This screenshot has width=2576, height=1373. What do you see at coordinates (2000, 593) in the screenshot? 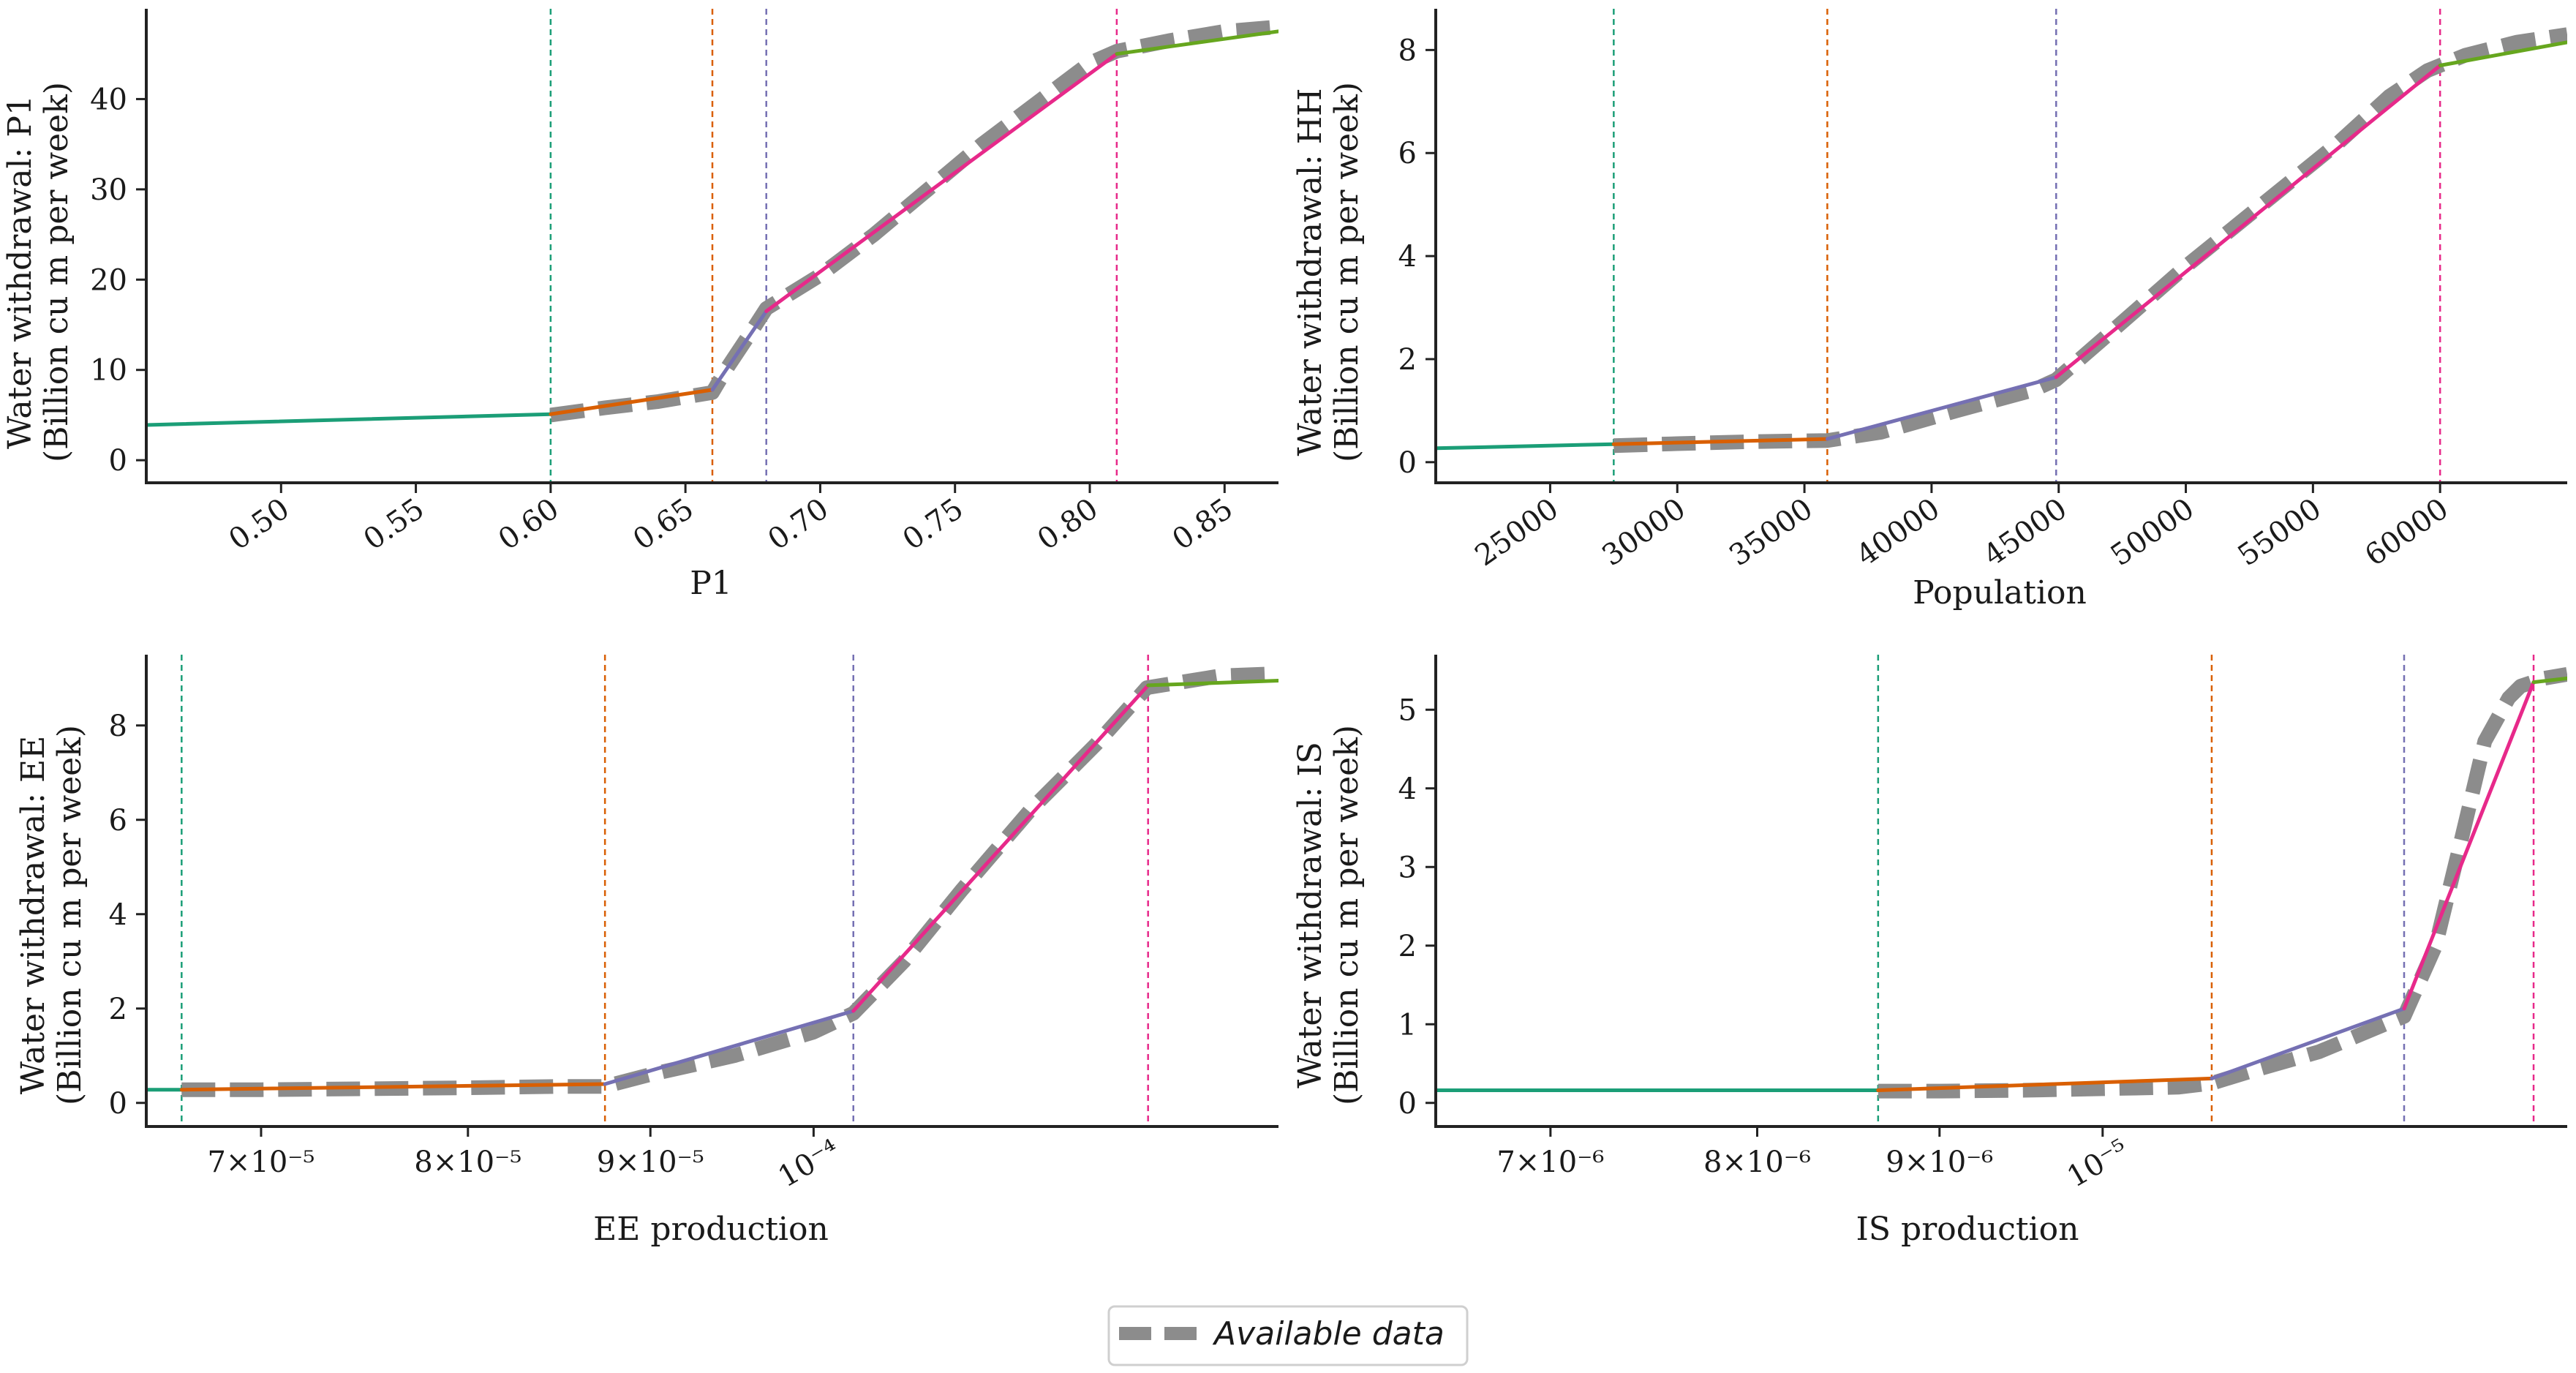
I see `hh-xlabel: Population` at bounding box center [2000, 593].